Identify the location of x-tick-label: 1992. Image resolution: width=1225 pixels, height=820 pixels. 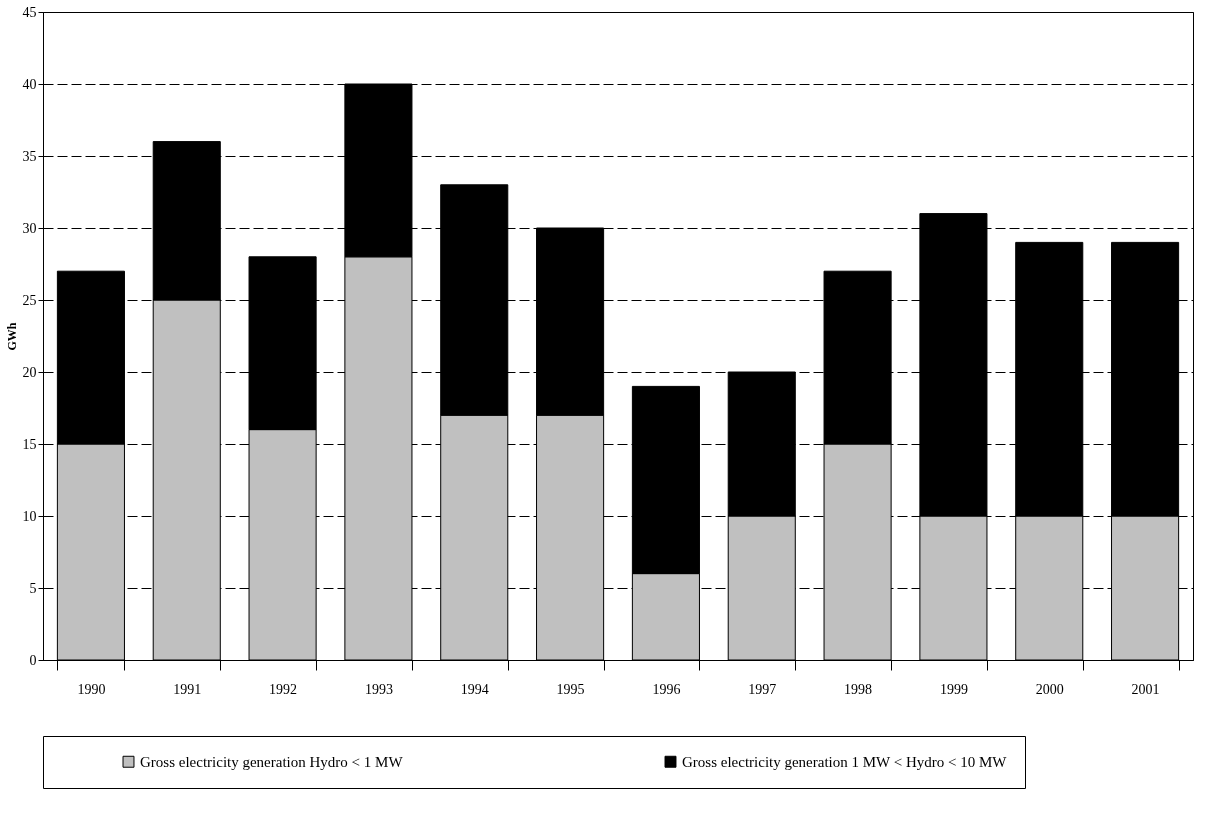
(283, 689).